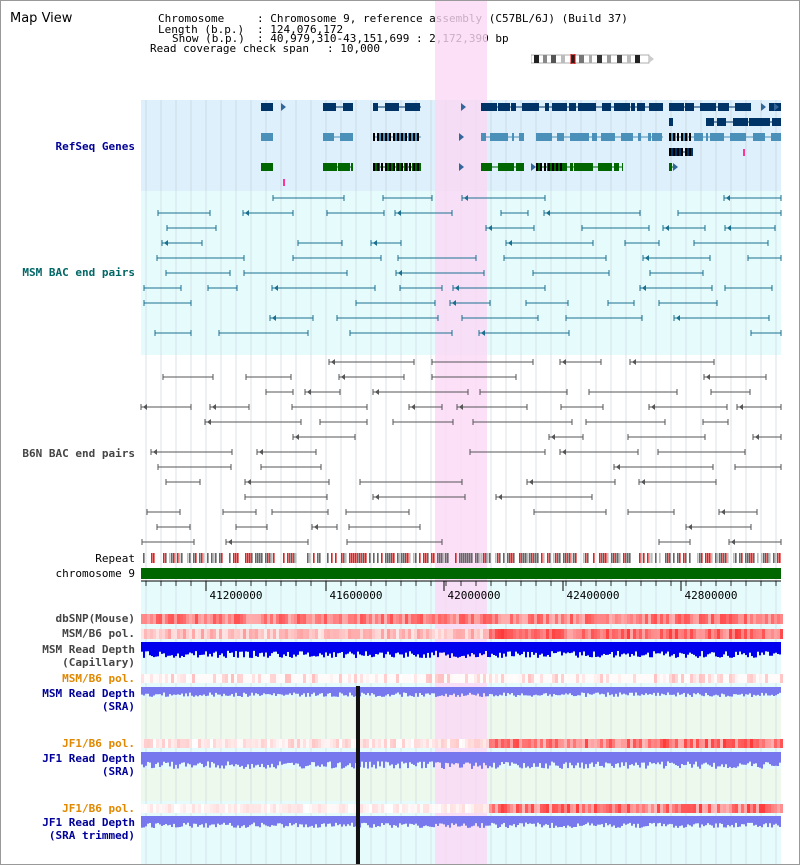 This screenshot has height=865, width=800. What do you see at coordinates (78, 453) in the screenshot?
I see `track-label-b6n-bac: B6N BAC end pairs` at bounding box center [78, 453].